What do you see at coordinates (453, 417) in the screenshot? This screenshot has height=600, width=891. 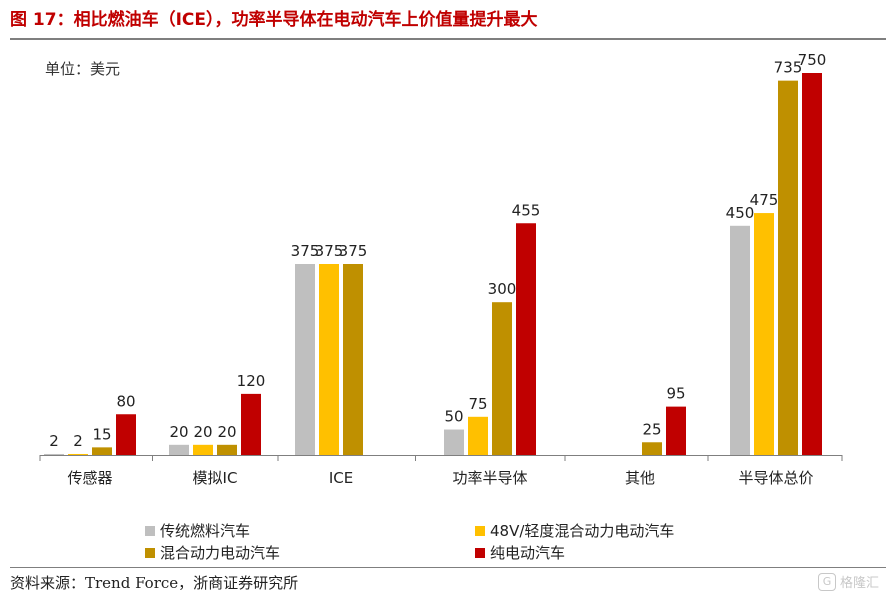 I see `data-label: 50` at bounding box center [453, 417].